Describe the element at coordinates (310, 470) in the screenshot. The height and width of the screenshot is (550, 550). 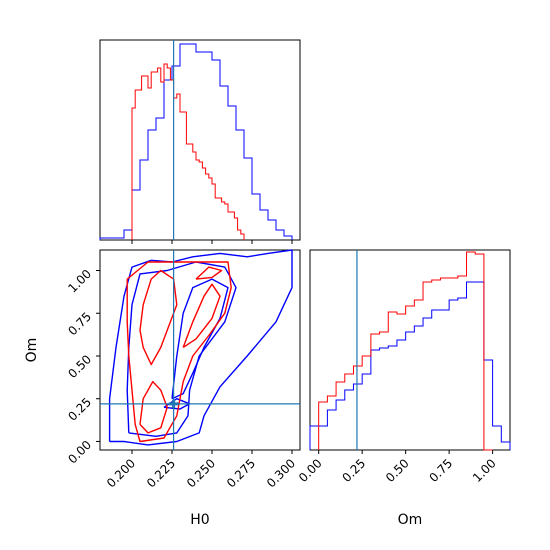
I see `hist-om-xtick-label-0: 0.00` at that location.